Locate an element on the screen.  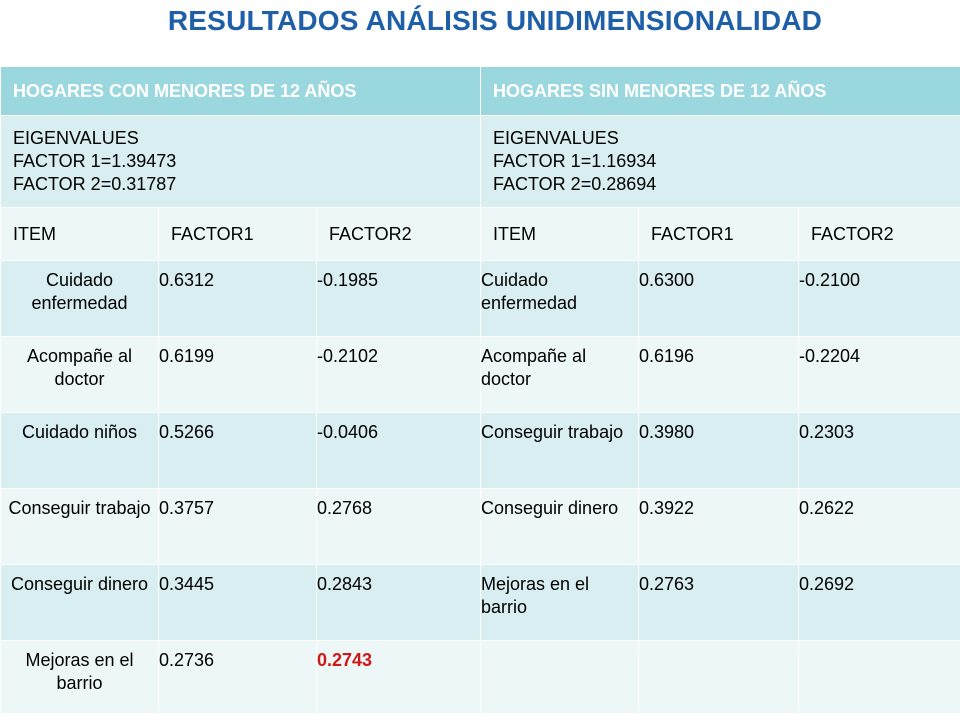
group-header-sin: HOGARES SIN MENORES DE 12 AÑOS is located at coordinates (720, 91).